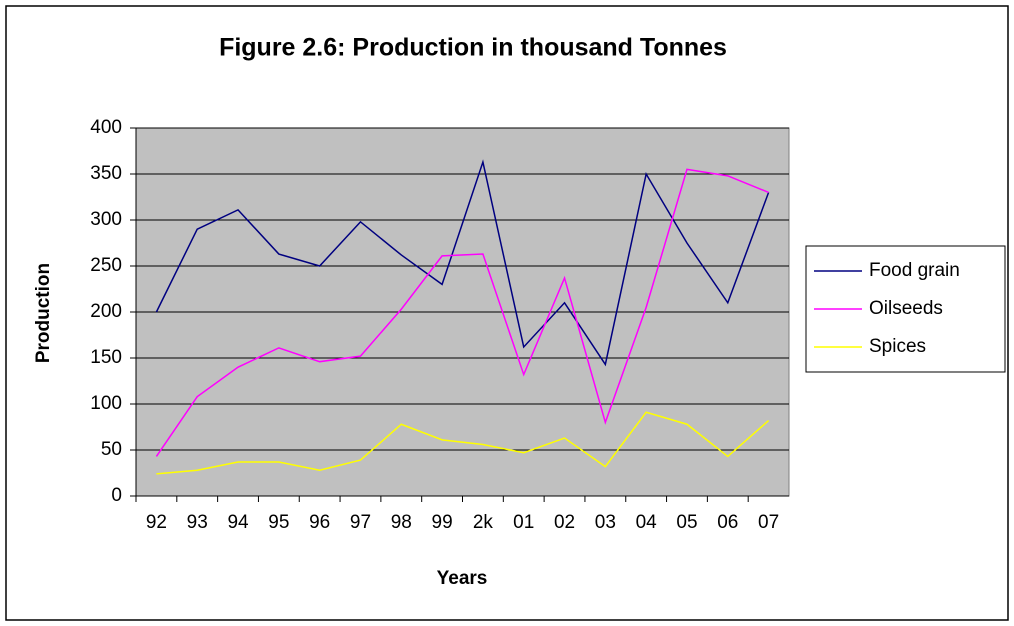 This screenshot has height=626, width=1014. I want to click on x-tick-label: 92, so click(156, 522).